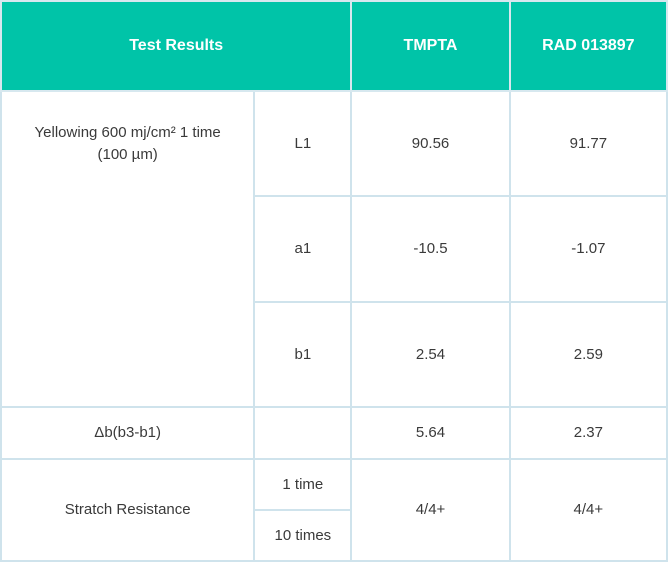 Image resolution: width=668 pixels, height=562 pixels. What do you see at coordinates (303, 535) in the screenshot?
I see `sub-label-10-times: 10 times` at bounding box center [303, 535].